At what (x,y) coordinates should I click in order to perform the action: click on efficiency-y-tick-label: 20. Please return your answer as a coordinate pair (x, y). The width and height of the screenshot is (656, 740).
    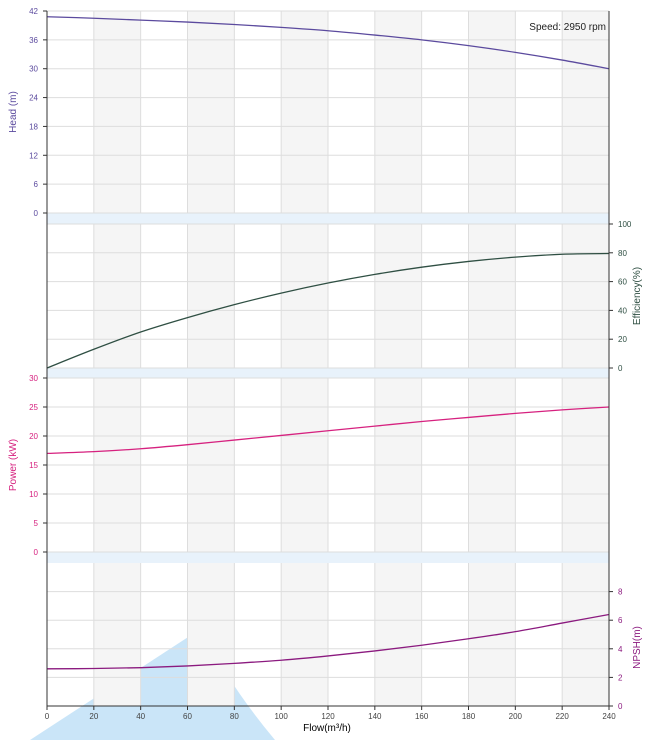
    Looking at the image, I should click on (622, 339).